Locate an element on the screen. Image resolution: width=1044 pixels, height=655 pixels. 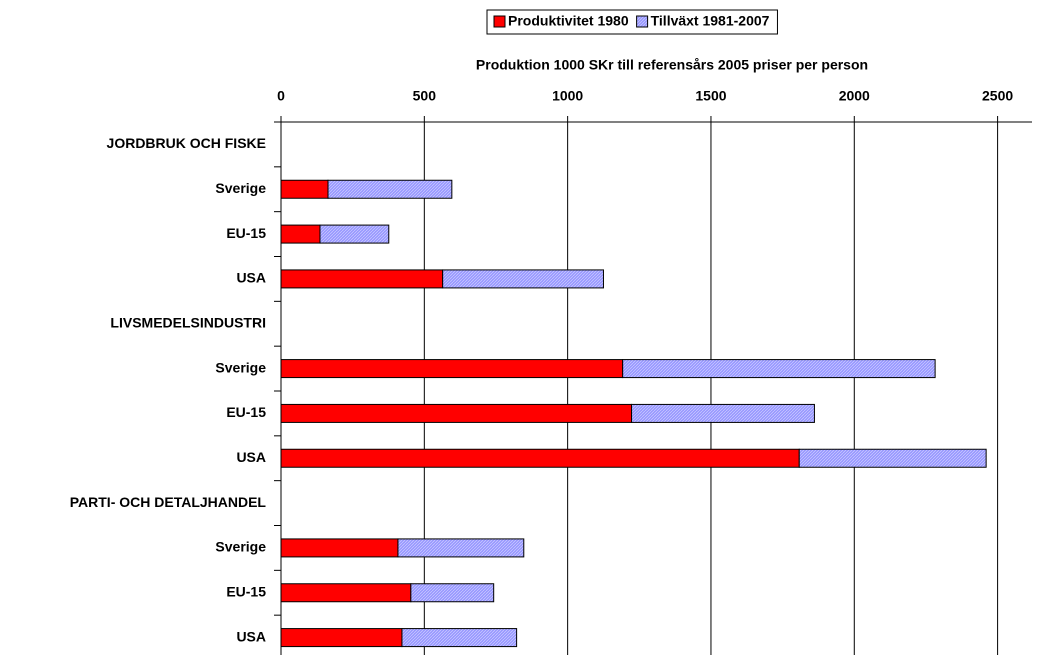
x-tick-label: 2000 is located at coordinates (854, 96).